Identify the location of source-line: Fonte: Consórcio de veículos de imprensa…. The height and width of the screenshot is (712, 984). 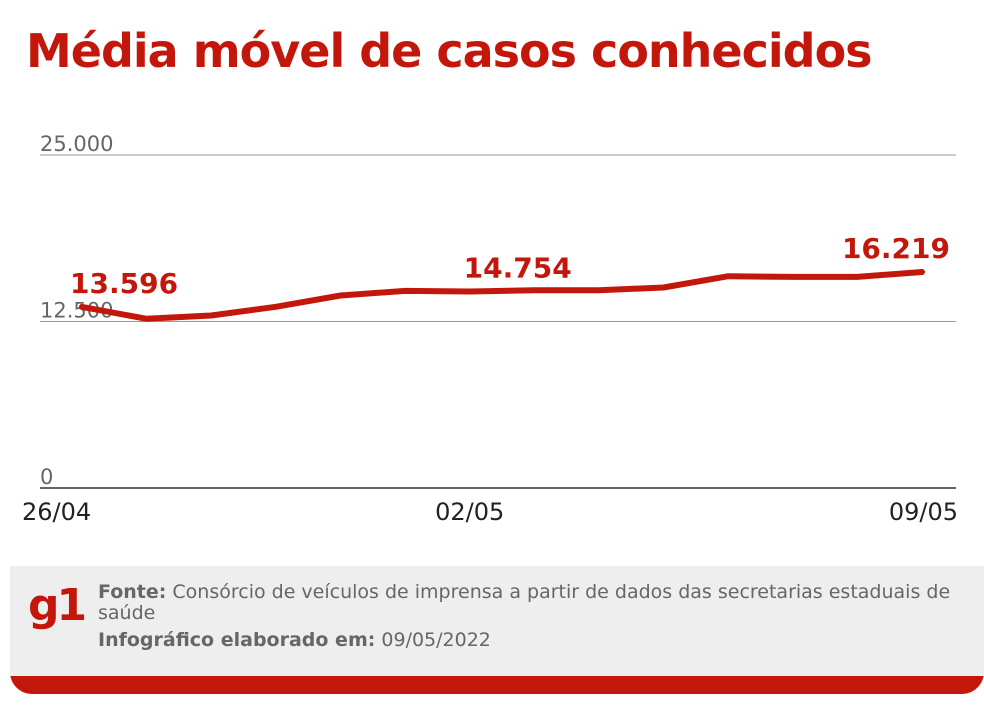
(528, 603).